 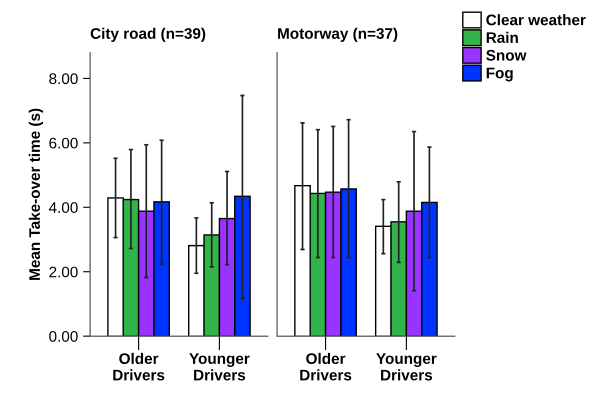 I want to click on y-tick-label: 2.00, so click(x=63, y=272).